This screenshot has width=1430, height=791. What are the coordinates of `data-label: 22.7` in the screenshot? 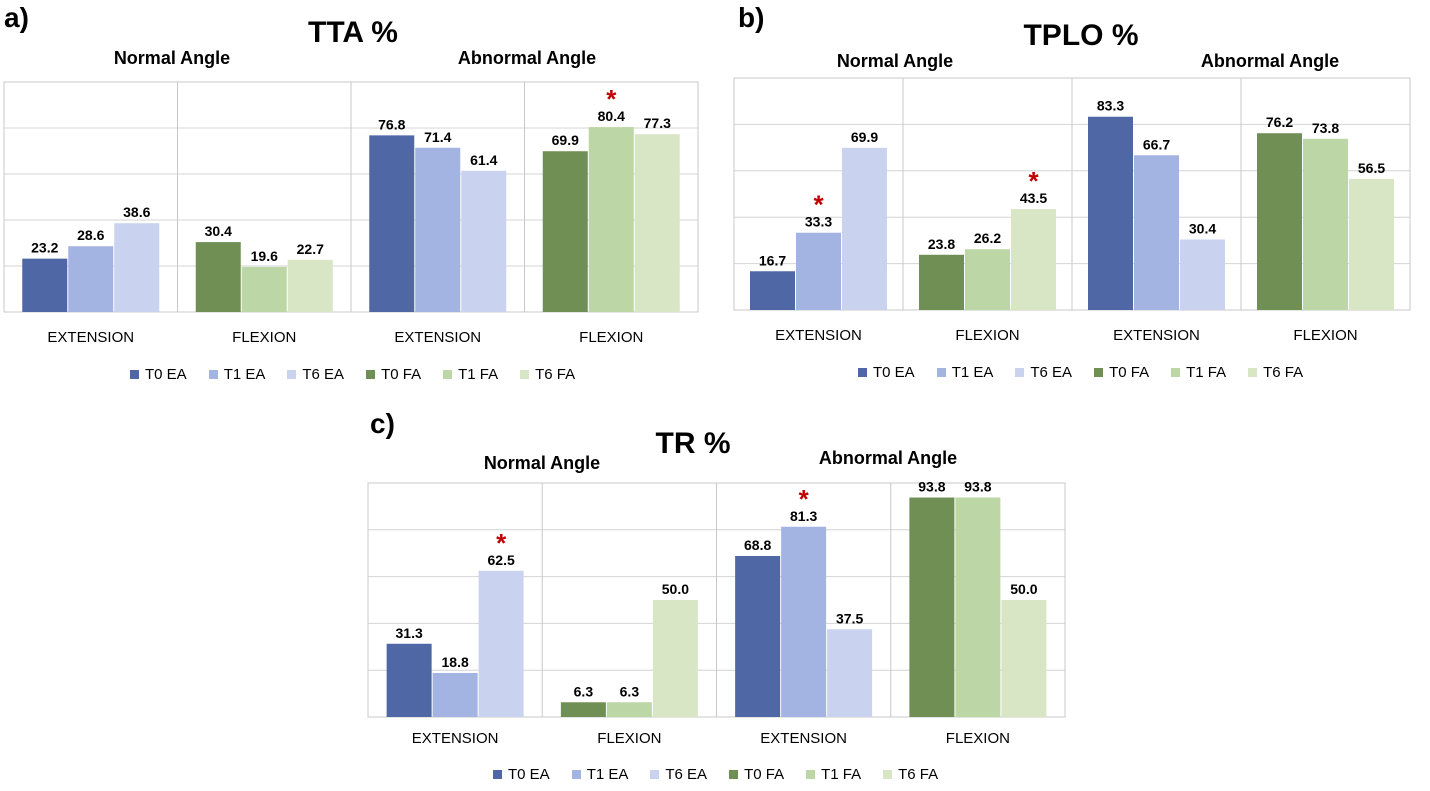 It's located at (310, 249).